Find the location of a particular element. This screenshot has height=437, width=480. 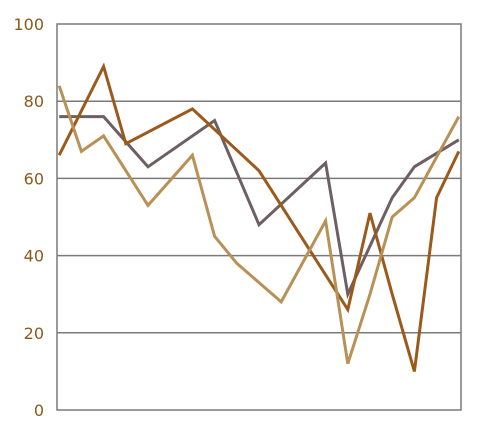

y-tick-label: 20 is located at coordinates (34, 333).